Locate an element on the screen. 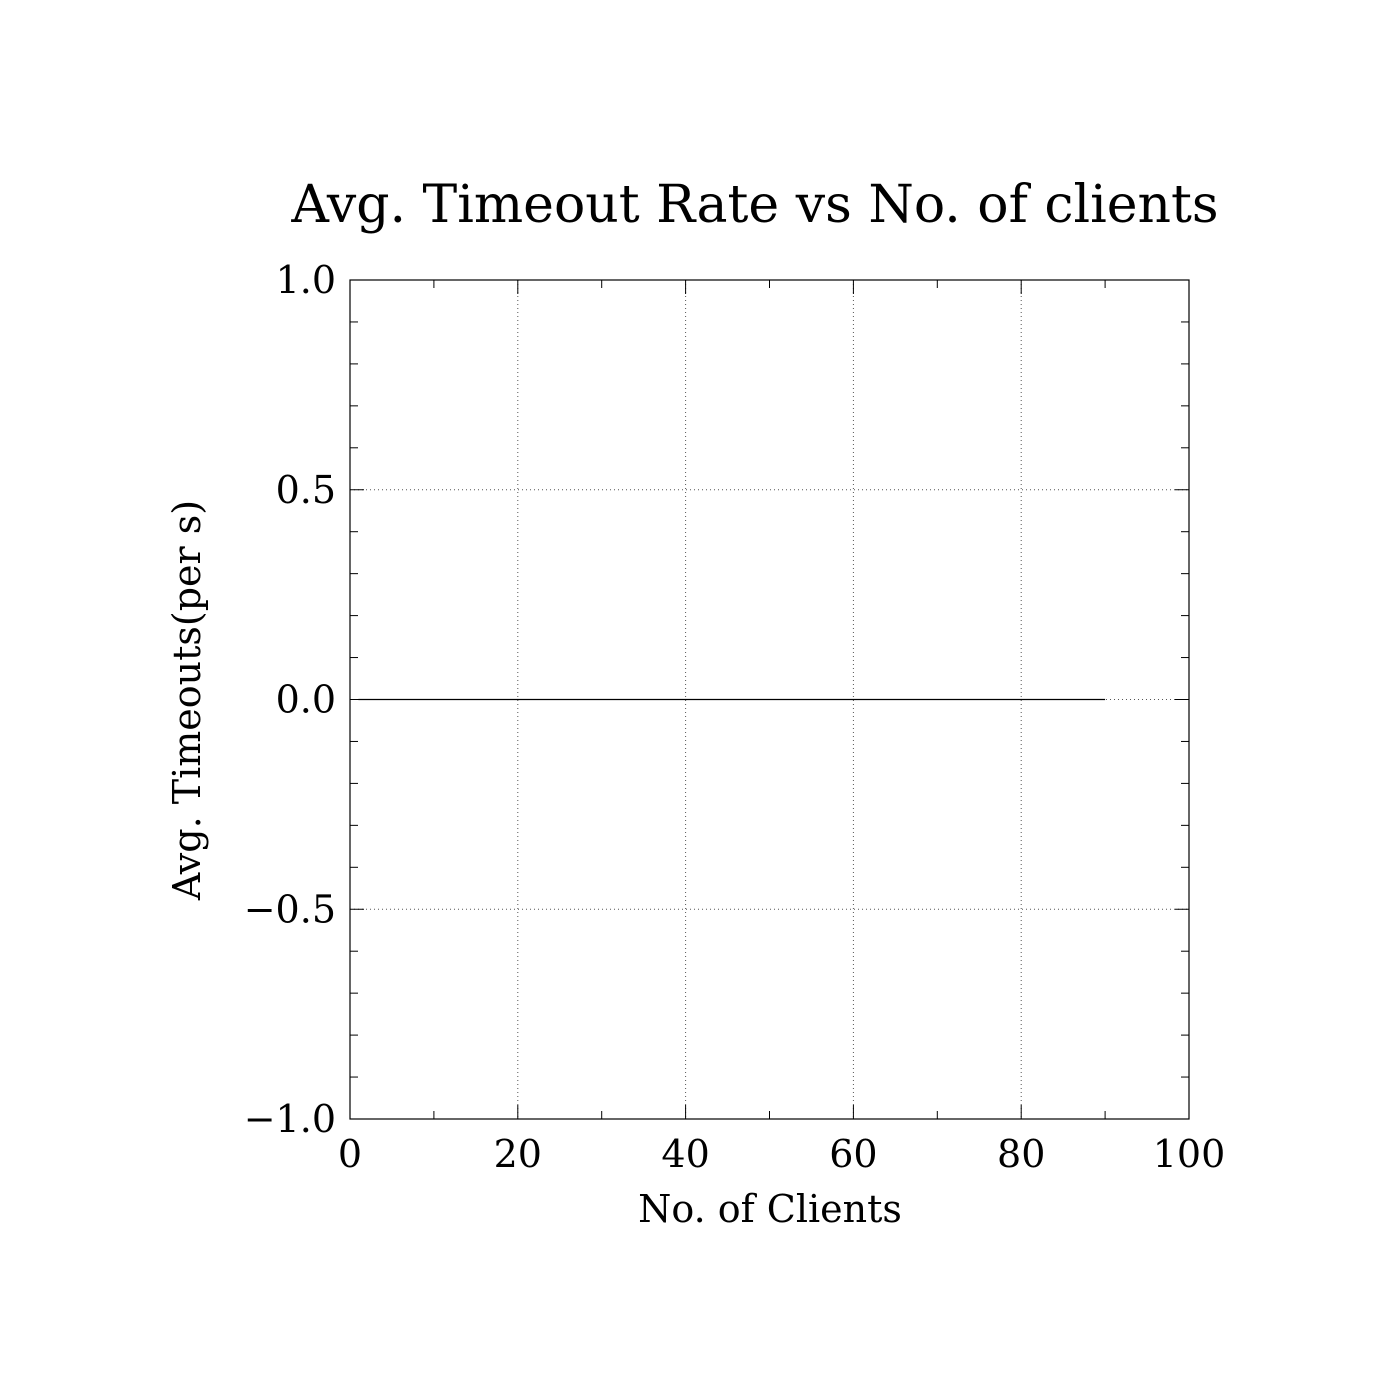 The height and width of the screenshot is (1400, 1400). x-tick-label: 80 is located at coordinates (1021, 1154).